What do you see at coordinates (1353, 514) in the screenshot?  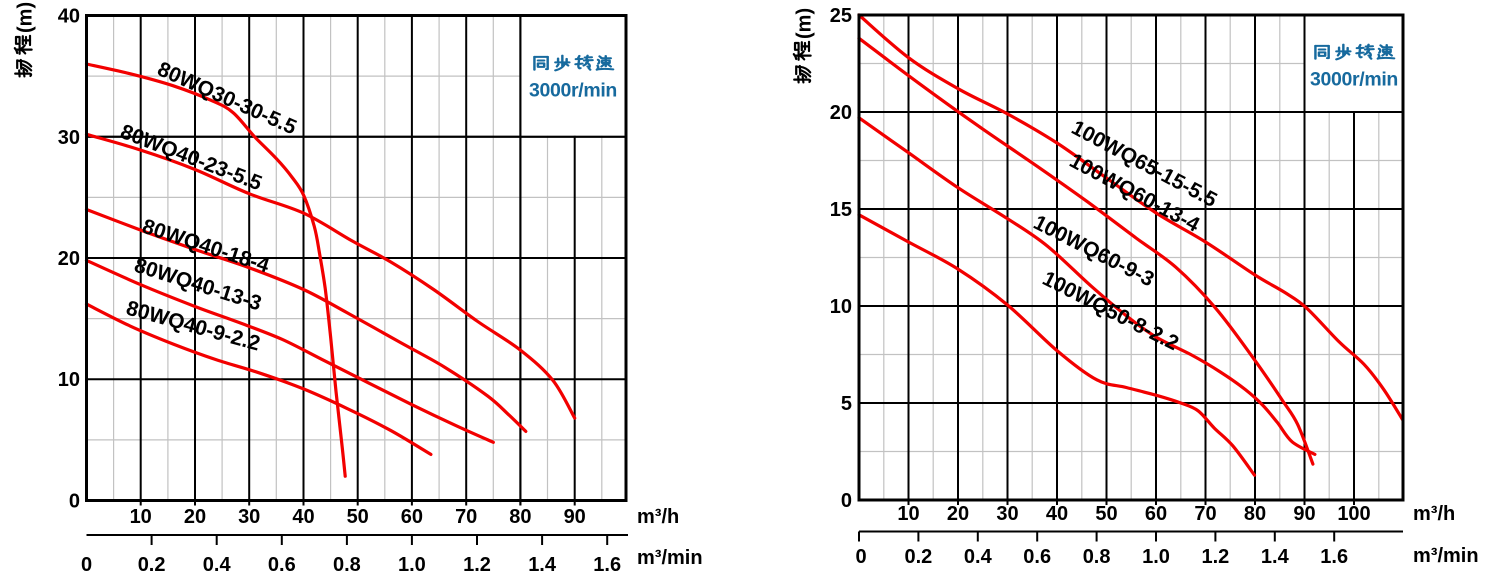 I see `svg-text: 100` at bounding box center [1353, 514].